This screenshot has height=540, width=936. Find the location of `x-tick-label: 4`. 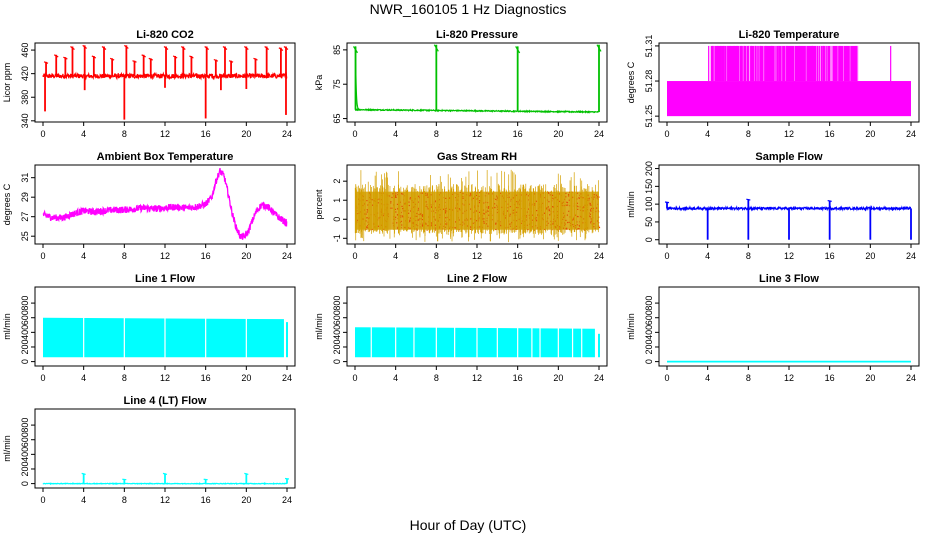

x-tick-label: 4 is located at coordinates (83, 256).